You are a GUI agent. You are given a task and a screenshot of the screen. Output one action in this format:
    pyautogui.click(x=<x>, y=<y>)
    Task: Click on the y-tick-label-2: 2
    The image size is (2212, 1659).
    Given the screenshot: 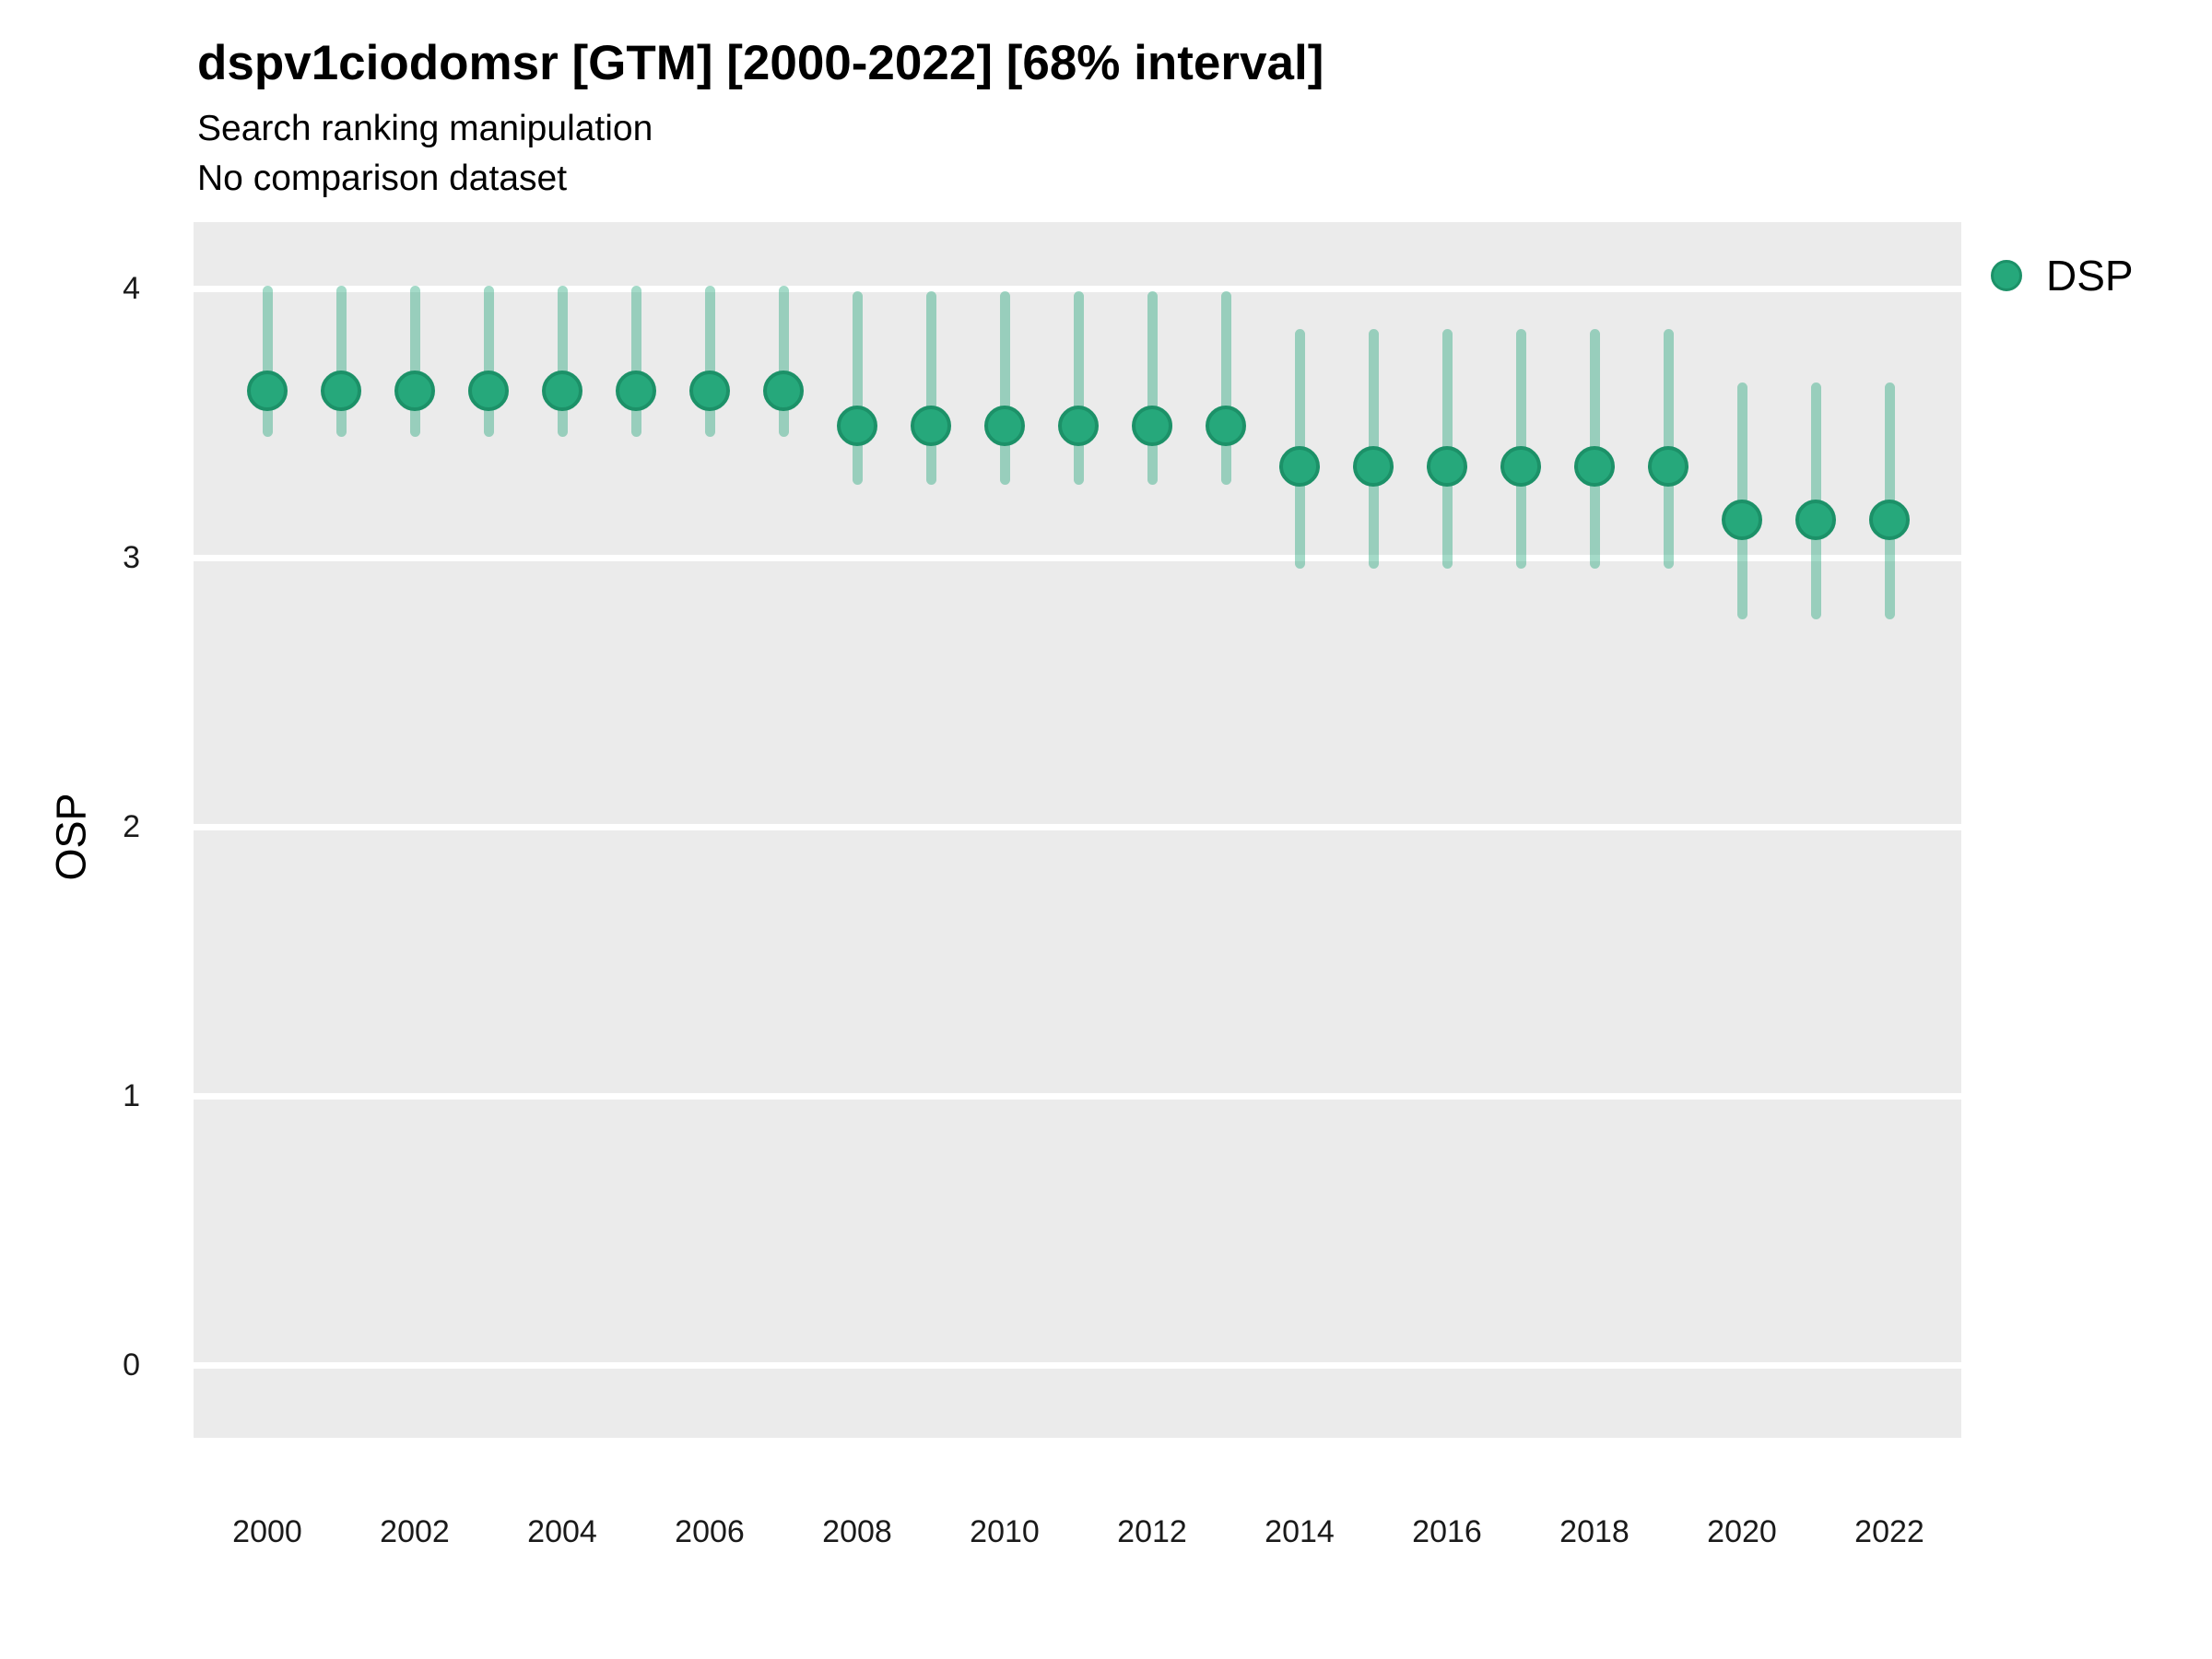 What is the action you would take?
    pyautogui.click(x=131, y=826)
    